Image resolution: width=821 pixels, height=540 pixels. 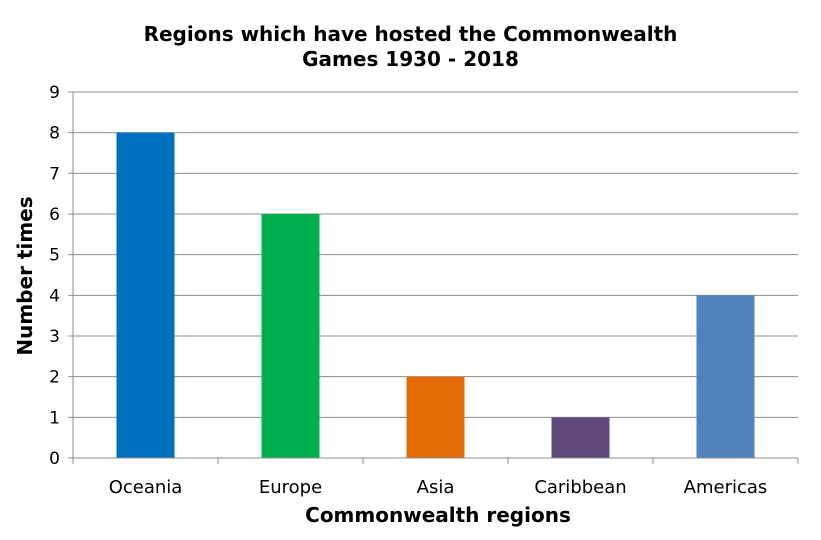 I want to click on bar-europe, so click(x=290, y=336).